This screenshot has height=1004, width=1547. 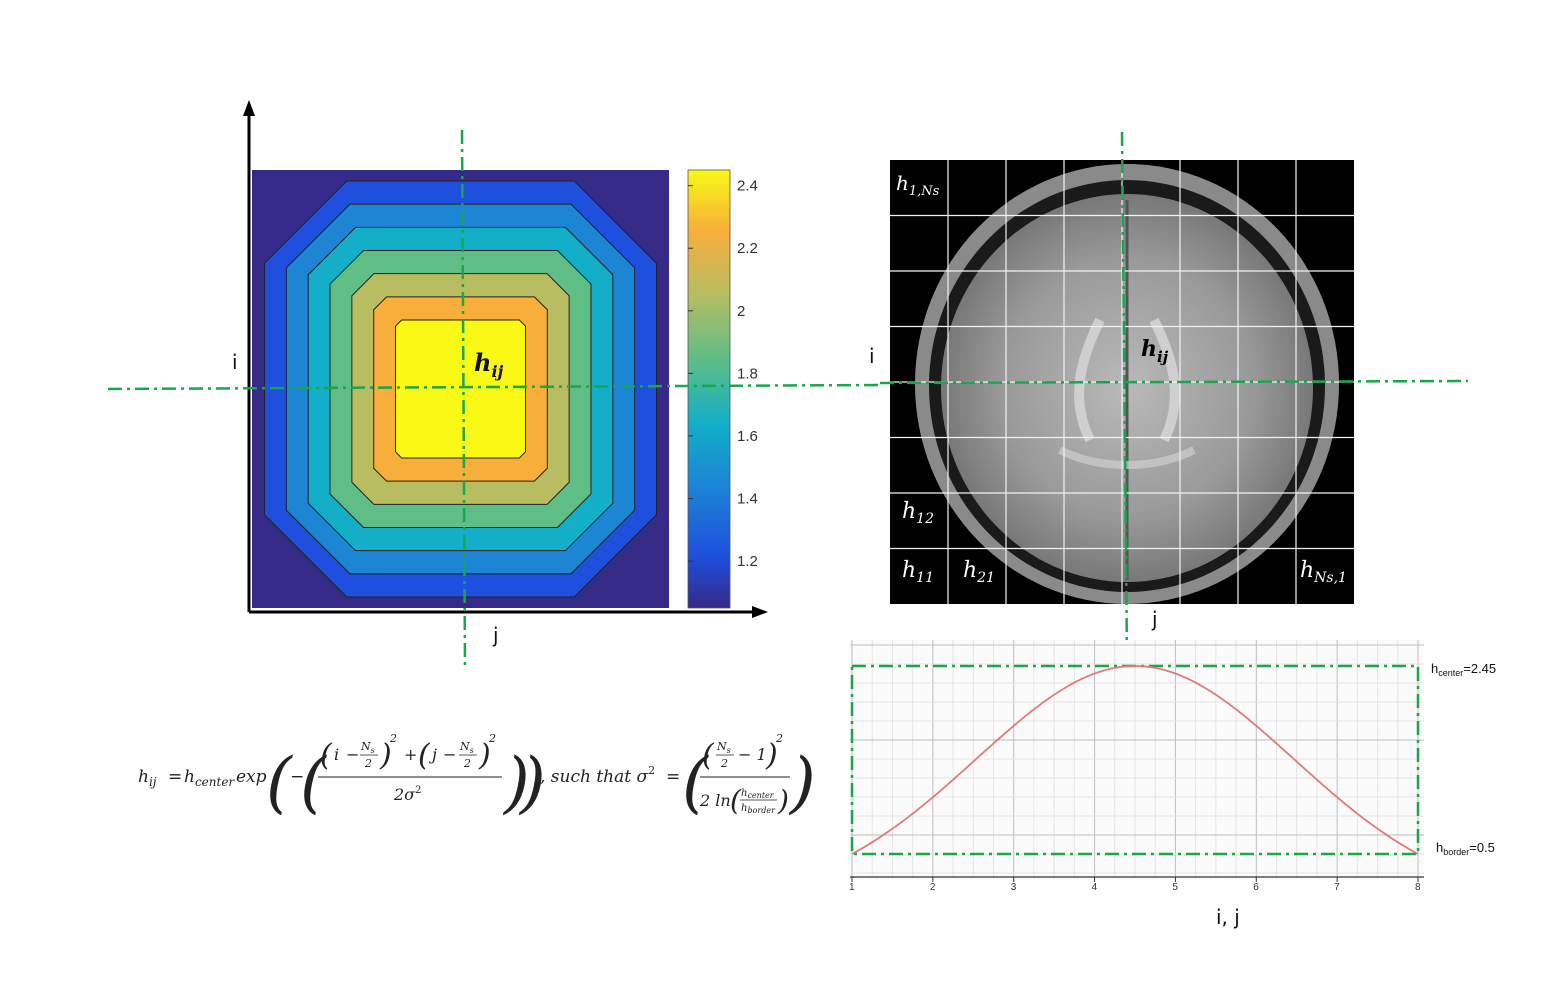 I want to click on chart-x-tick-label: 8, so click(x=1418, y=887).